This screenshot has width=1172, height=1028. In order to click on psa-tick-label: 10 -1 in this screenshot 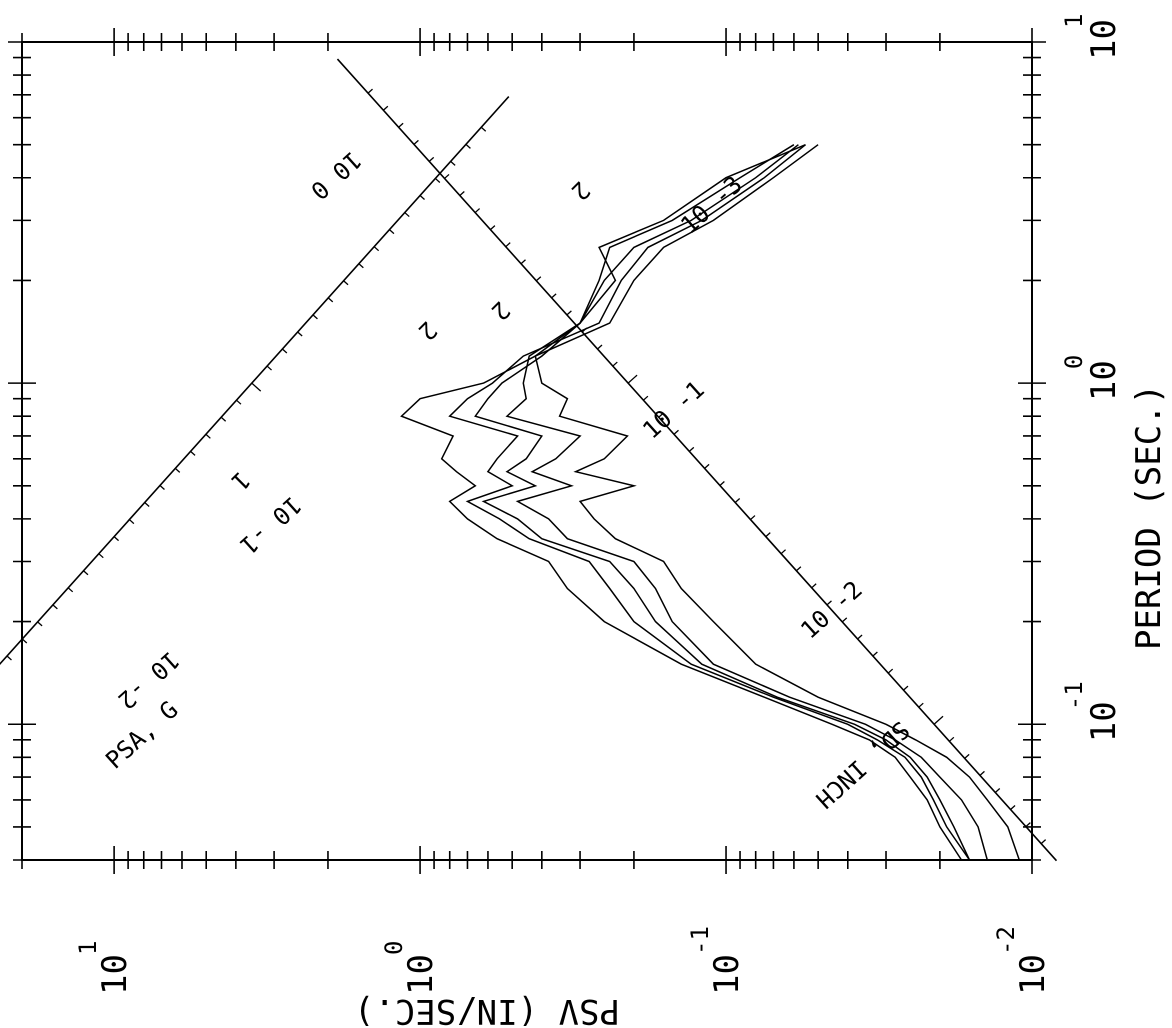, I will do `click(270, 525)`.